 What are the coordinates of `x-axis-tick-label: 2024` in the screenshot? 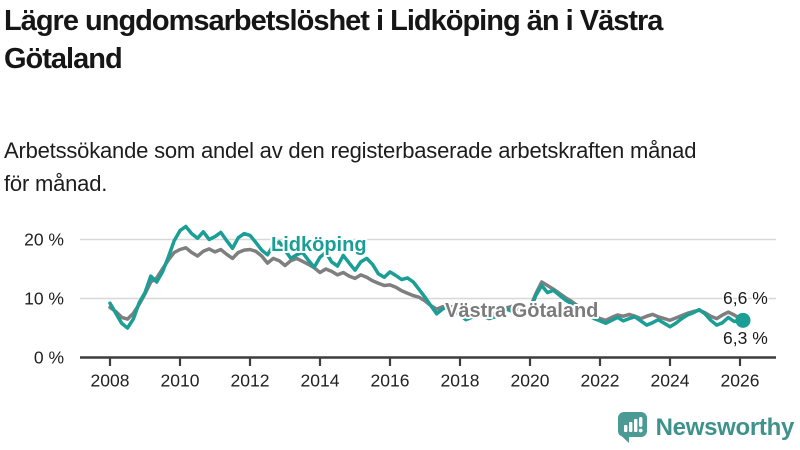 It's located at (670, 381).